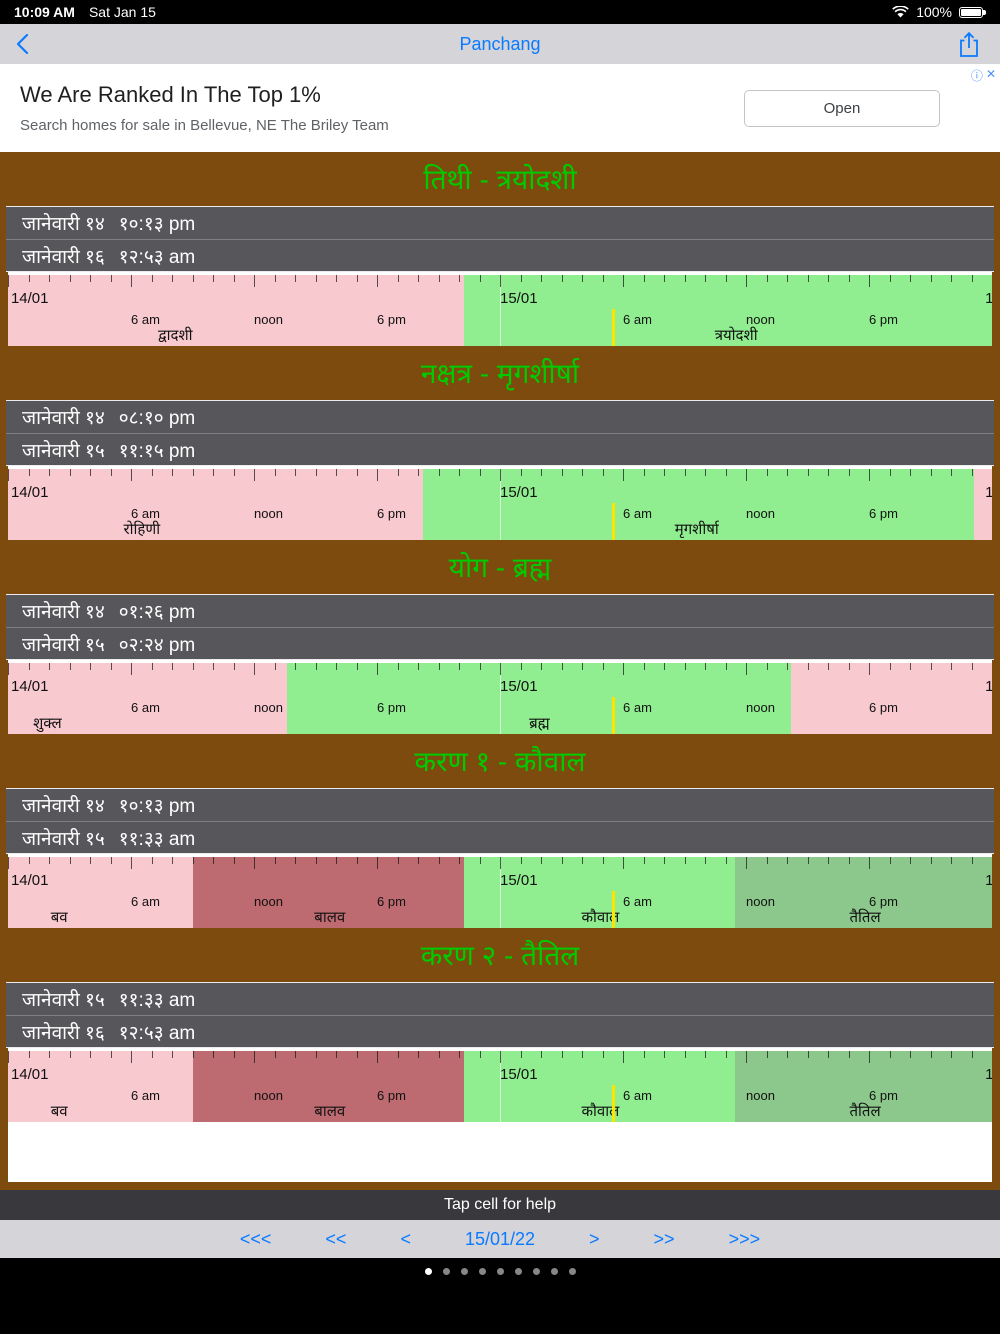  What do you see at coordinates (539, 723) in the screenshot?
I see `segment-label: ब्रह्म` at bounding box center [539, 723].